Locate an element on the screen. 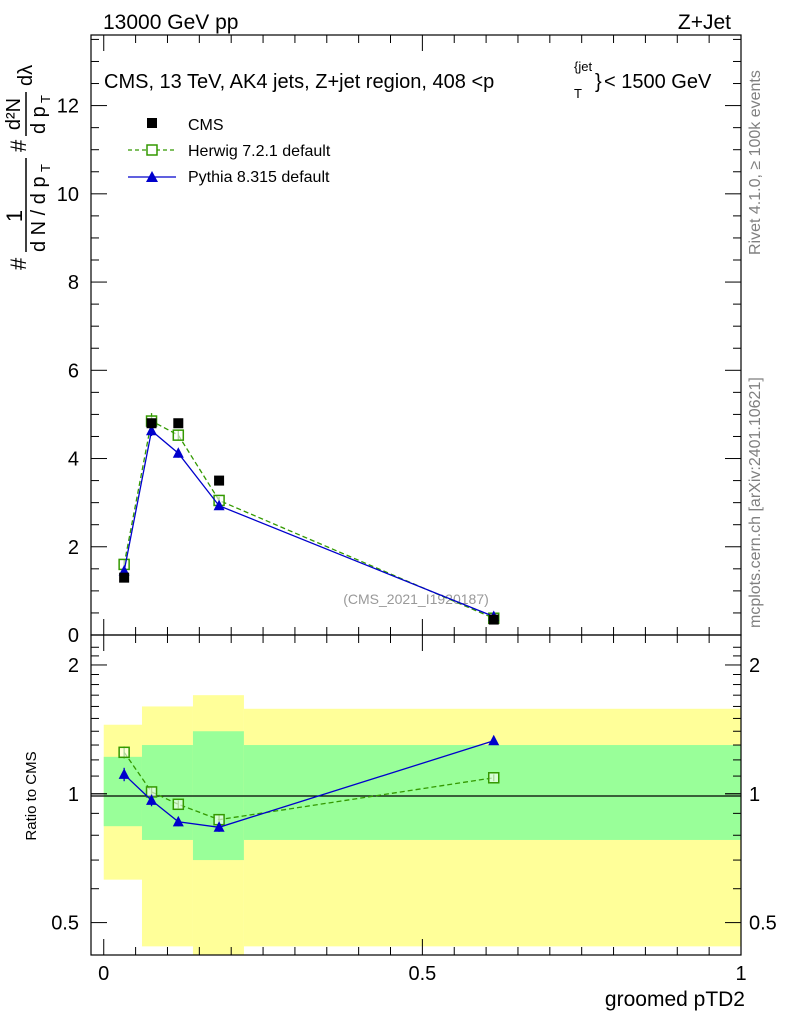  ratio-y-axis-label: Ratio to CMS is located at coordinates (31, 795).